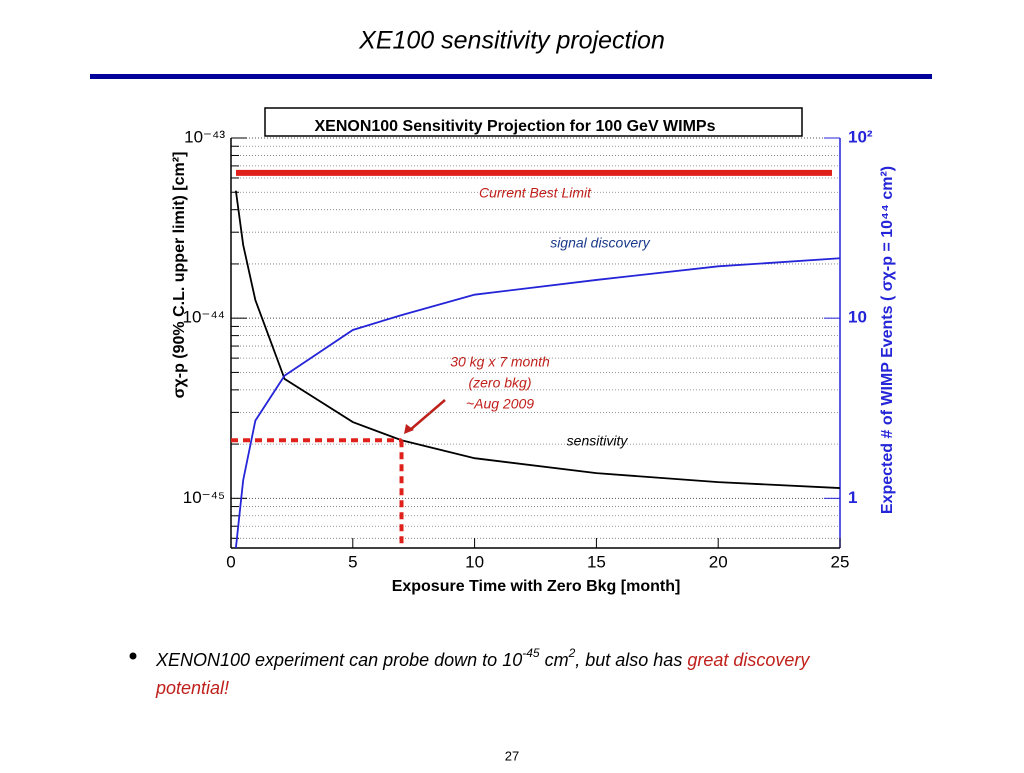 This screenshot has width=1024, height=773. Describe the element at coordinates (500, 362) in the screenshot. I see `annotation-text: 30 kg x 7 month` at that location.